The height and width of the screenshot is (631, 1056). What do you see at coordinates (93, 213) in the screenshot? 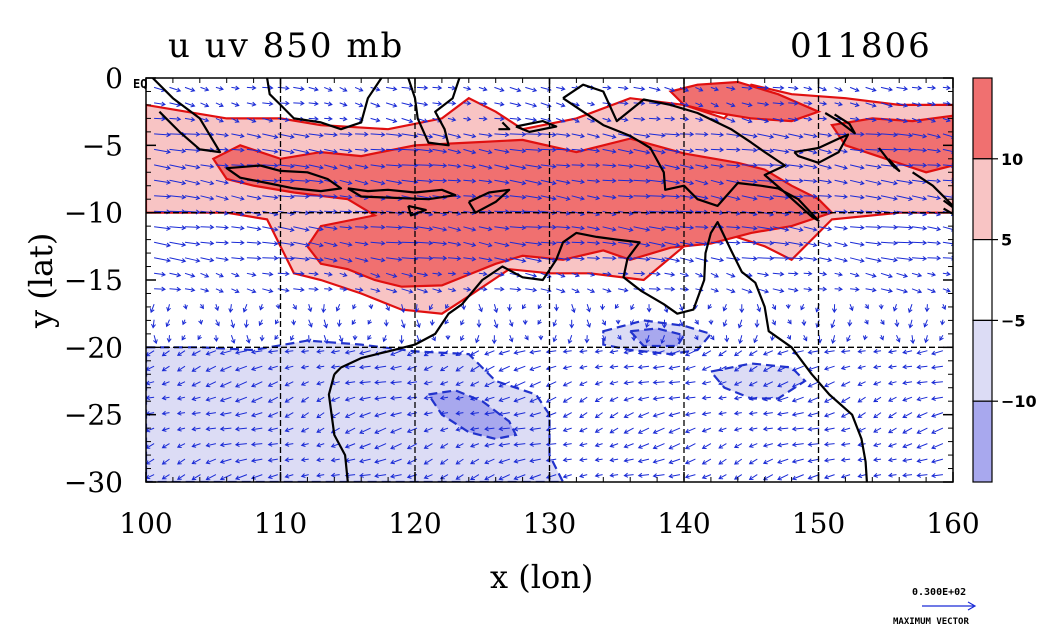
I see `y-tick-label: −10` at bounding box center [93, 213].